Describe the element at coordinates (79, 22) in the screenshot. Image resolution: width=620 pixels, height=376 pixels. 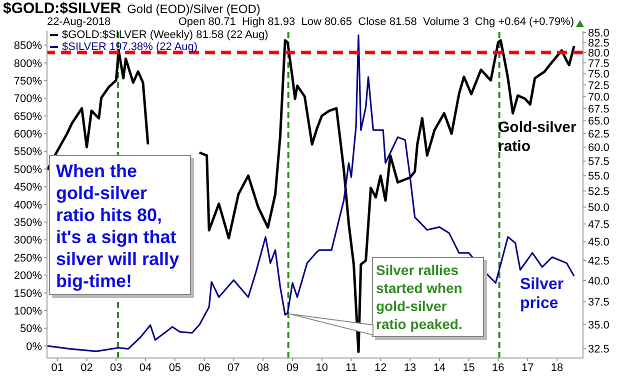
I see `text: 22-Aug-2018` at that location.